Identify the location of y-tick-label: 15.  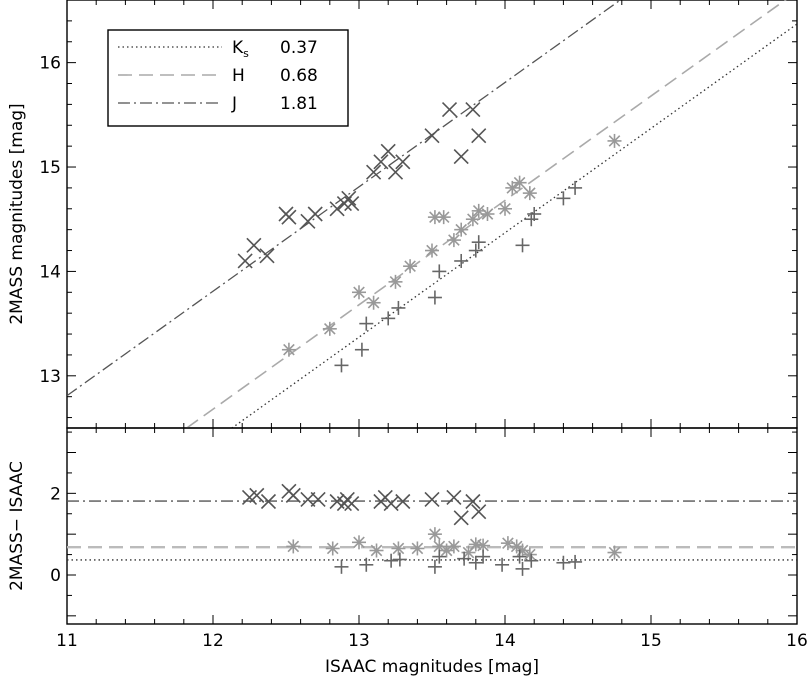
(50, 168).